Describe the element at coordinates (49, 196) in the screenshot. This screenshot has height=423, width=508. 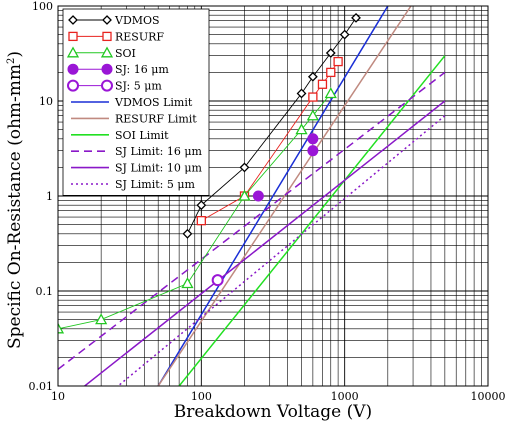
I see `y-tick-label: 1` at that location.